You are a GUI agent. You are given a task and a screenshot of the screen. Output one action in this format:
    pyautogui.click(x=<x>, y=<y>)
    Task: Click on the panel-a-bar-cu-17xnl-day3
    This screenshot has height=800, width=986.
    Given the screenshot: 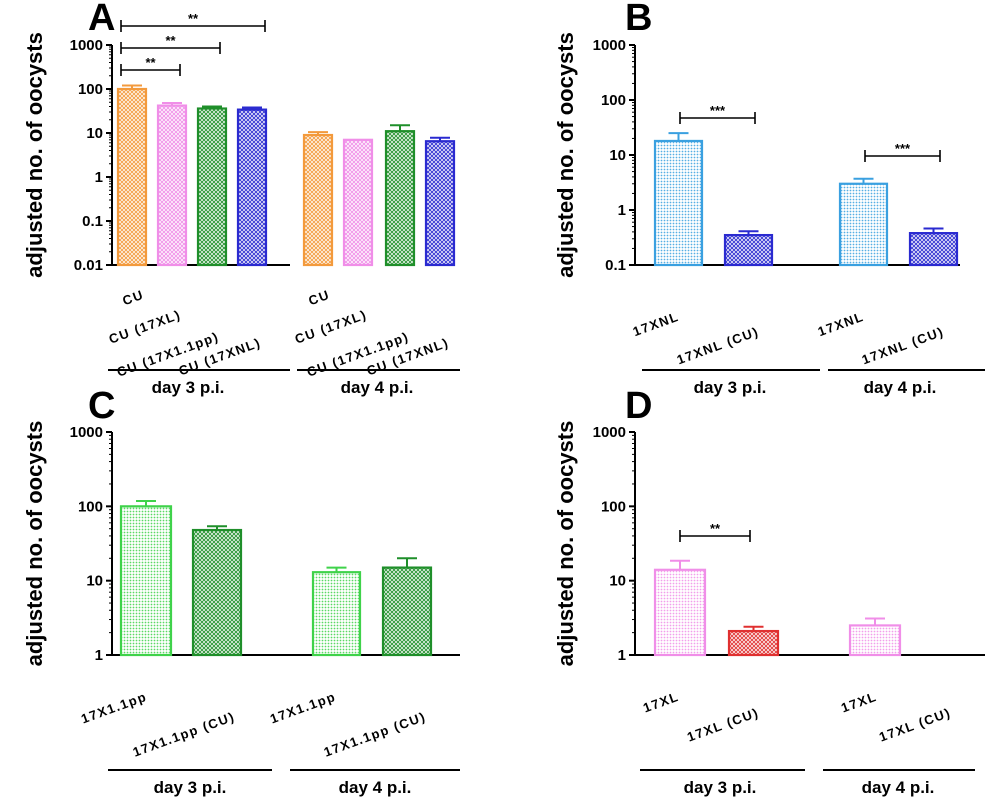 What is the action you would take?
    pyautogui.click(x=252, y=187)
    